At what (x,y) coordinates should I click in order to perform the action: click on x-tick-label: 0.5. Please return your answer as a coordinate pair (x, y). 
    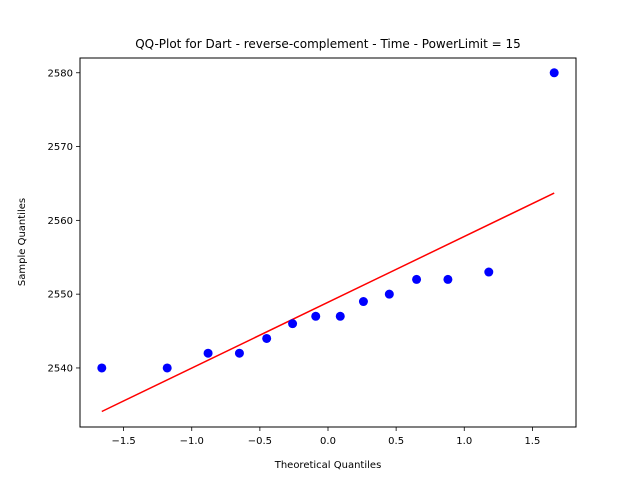
    Looking at the image, I should click on (396, 441).